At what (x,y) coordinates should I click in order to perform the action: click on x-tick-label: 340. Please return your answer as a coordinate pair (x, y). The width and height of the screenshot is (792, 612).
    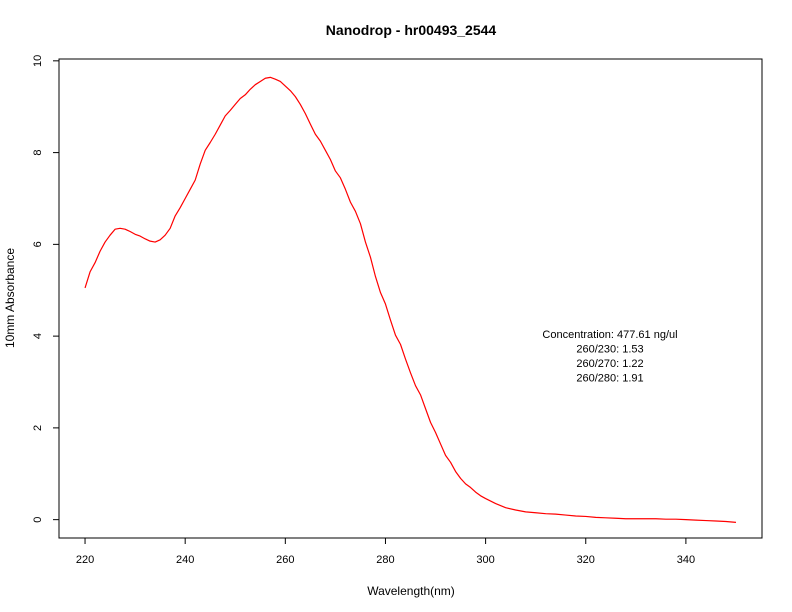
    Looking at the image, I should click on (686, 560).